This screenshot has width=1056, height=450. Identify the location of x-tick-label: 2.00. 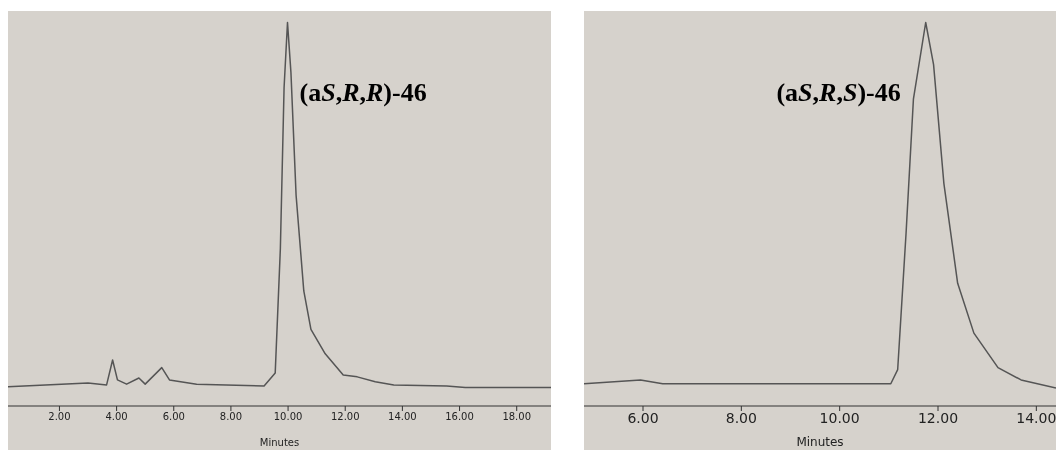
(59, 417).